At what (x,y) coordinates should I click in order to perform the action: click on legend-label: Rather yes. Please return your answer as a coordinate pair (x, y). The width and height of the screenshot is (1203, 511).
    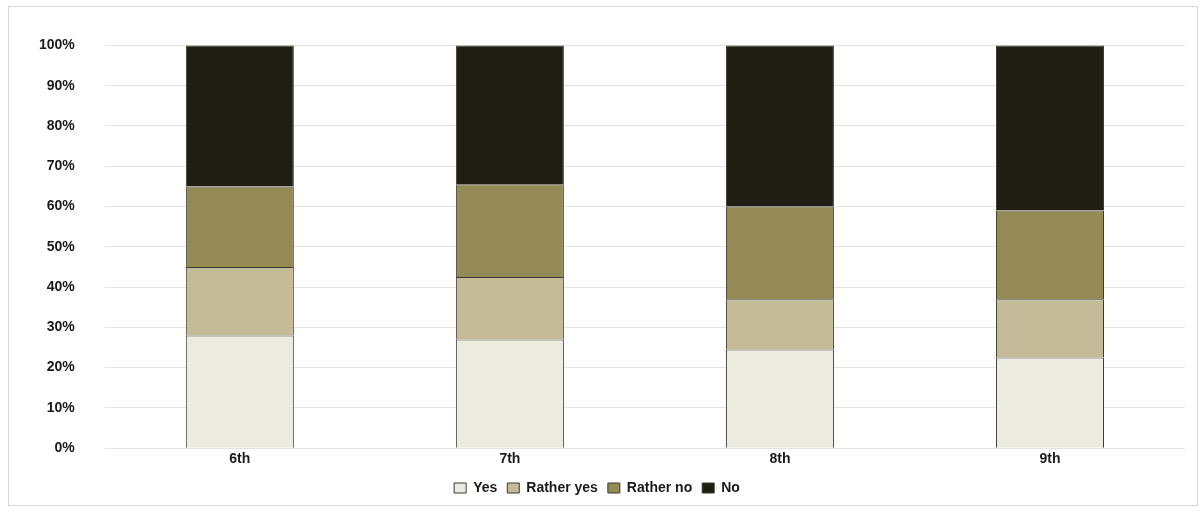
    Looking at the image, I should click on (562, 486).